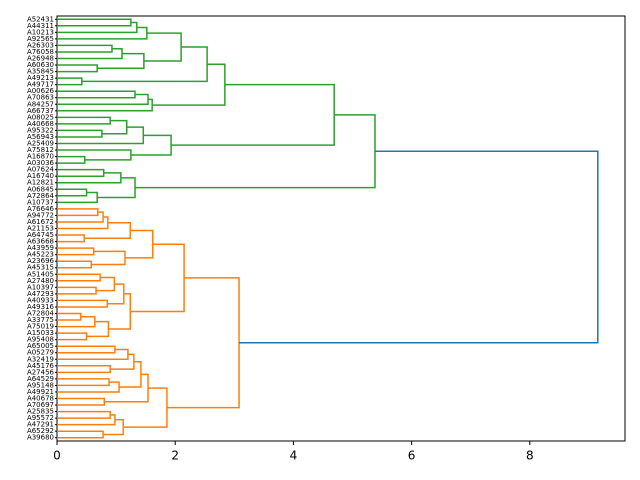 This screenshot has height=480, width=640. Describe the element at coordinates (41, 366) in the screenshot. I see `leaf-label: A45176` at that location.